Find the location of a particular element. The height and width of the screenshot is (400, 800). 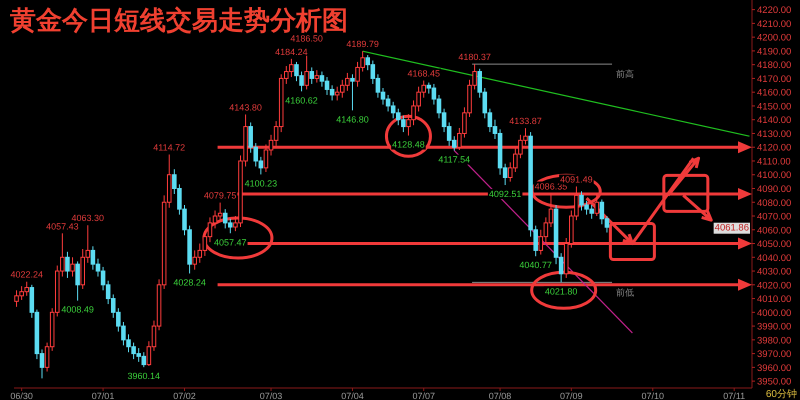

y-tick-label: 4050.00 is located at coordinates (774, 244).